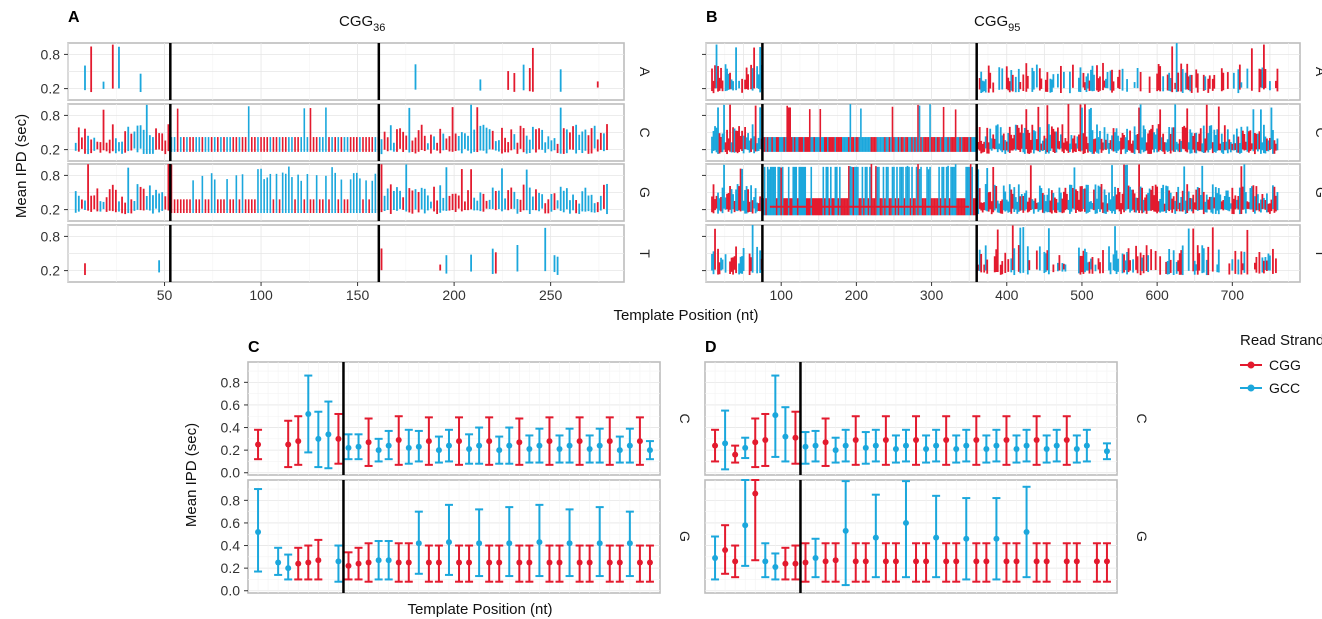 Image resolution: width=1322 pixels, height=619 pixels. Describe the element at coordinates (254, 347) in the screenshot. I see `panel-letter-c: C` at that location.